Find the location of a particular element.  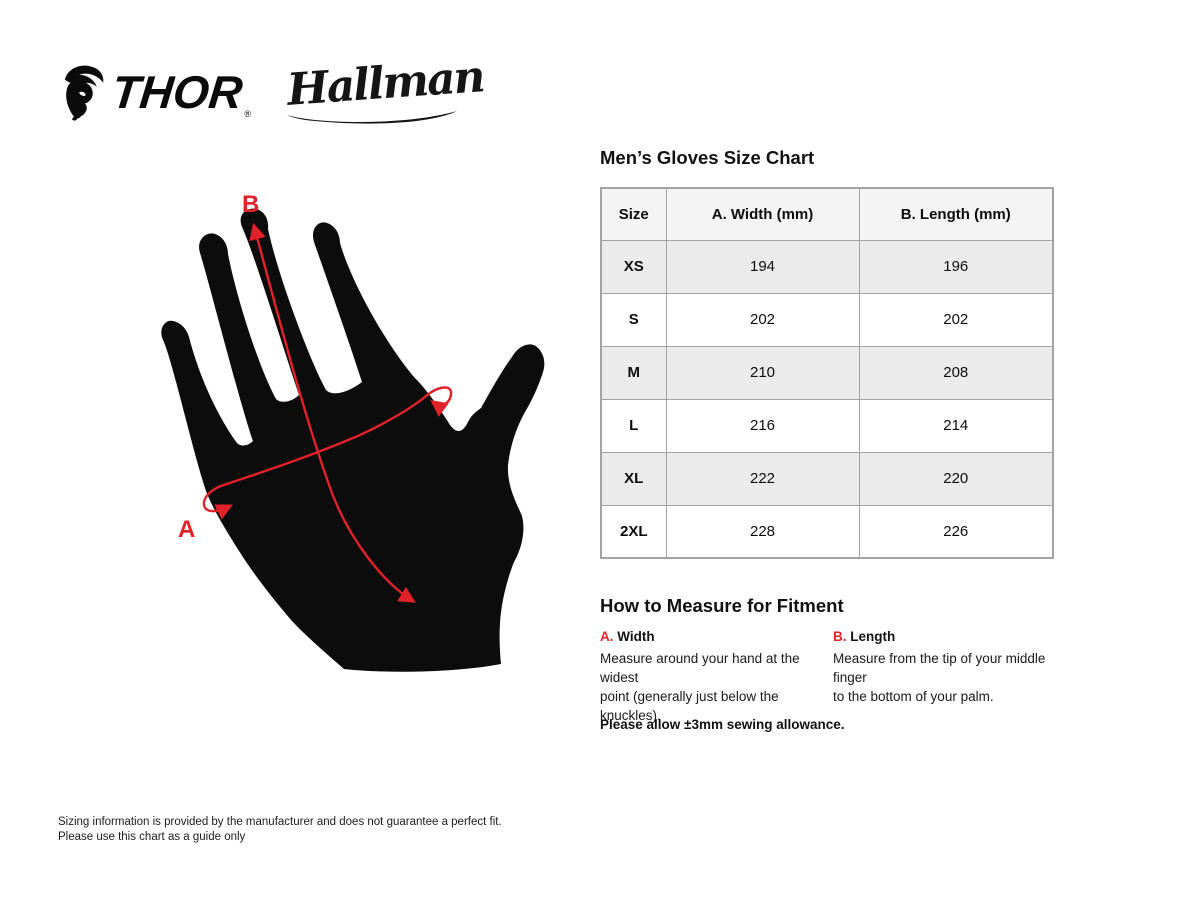

measure-label-width: A. Width is located at coordinates (716, 636).